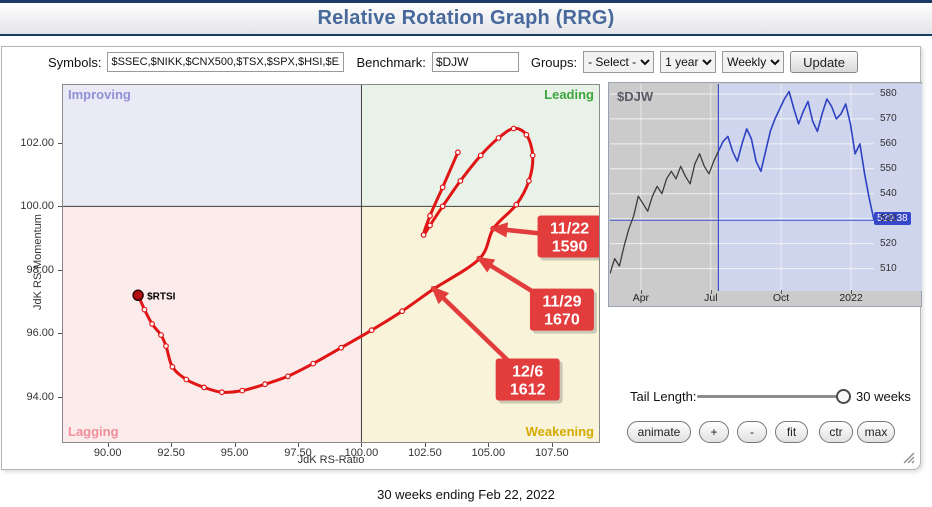 The height and width of the screenshot is (507, 932). I want to click on djw-y-tick-label: 540, so click(888, 193).